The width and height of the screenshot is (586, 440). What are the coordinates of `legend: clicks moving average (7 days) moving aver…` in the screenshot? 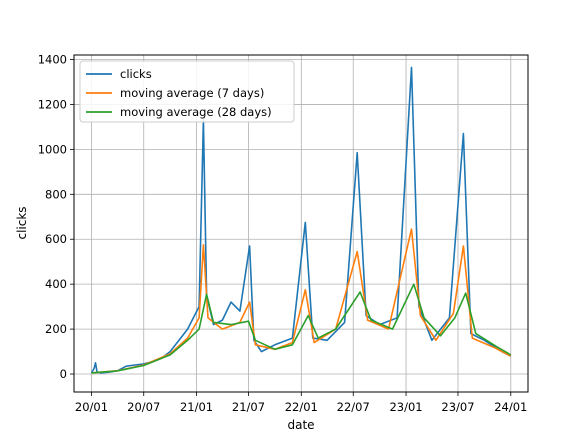 It's located at (187, 91).